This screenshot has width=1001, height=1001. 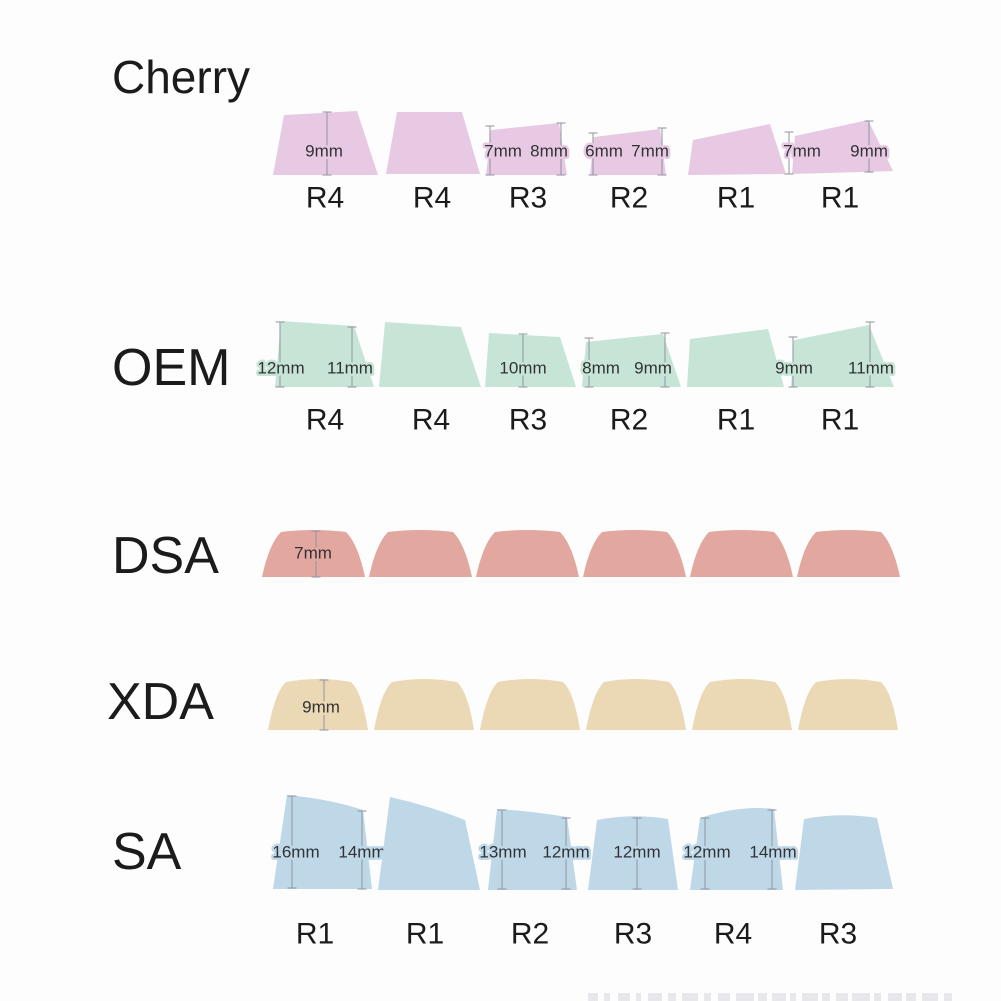 I want to click on row-label-sa-2: R1, so click(x=425, y=934).